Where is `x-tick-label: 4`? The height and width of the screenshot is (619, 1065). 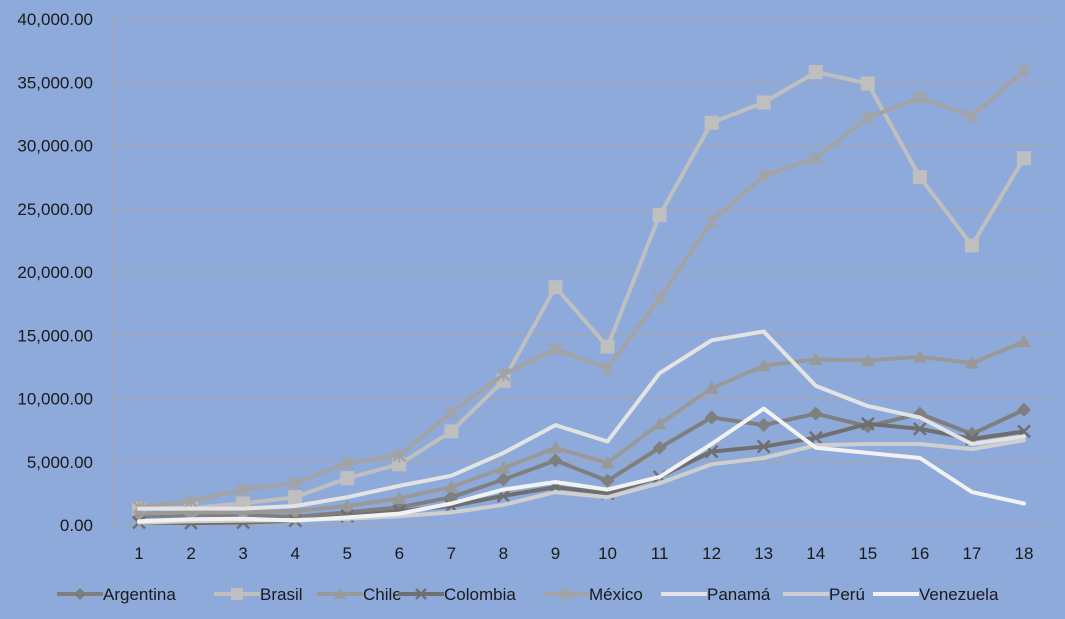
x-tick-label: 4 is located at coordinates (294, 553).